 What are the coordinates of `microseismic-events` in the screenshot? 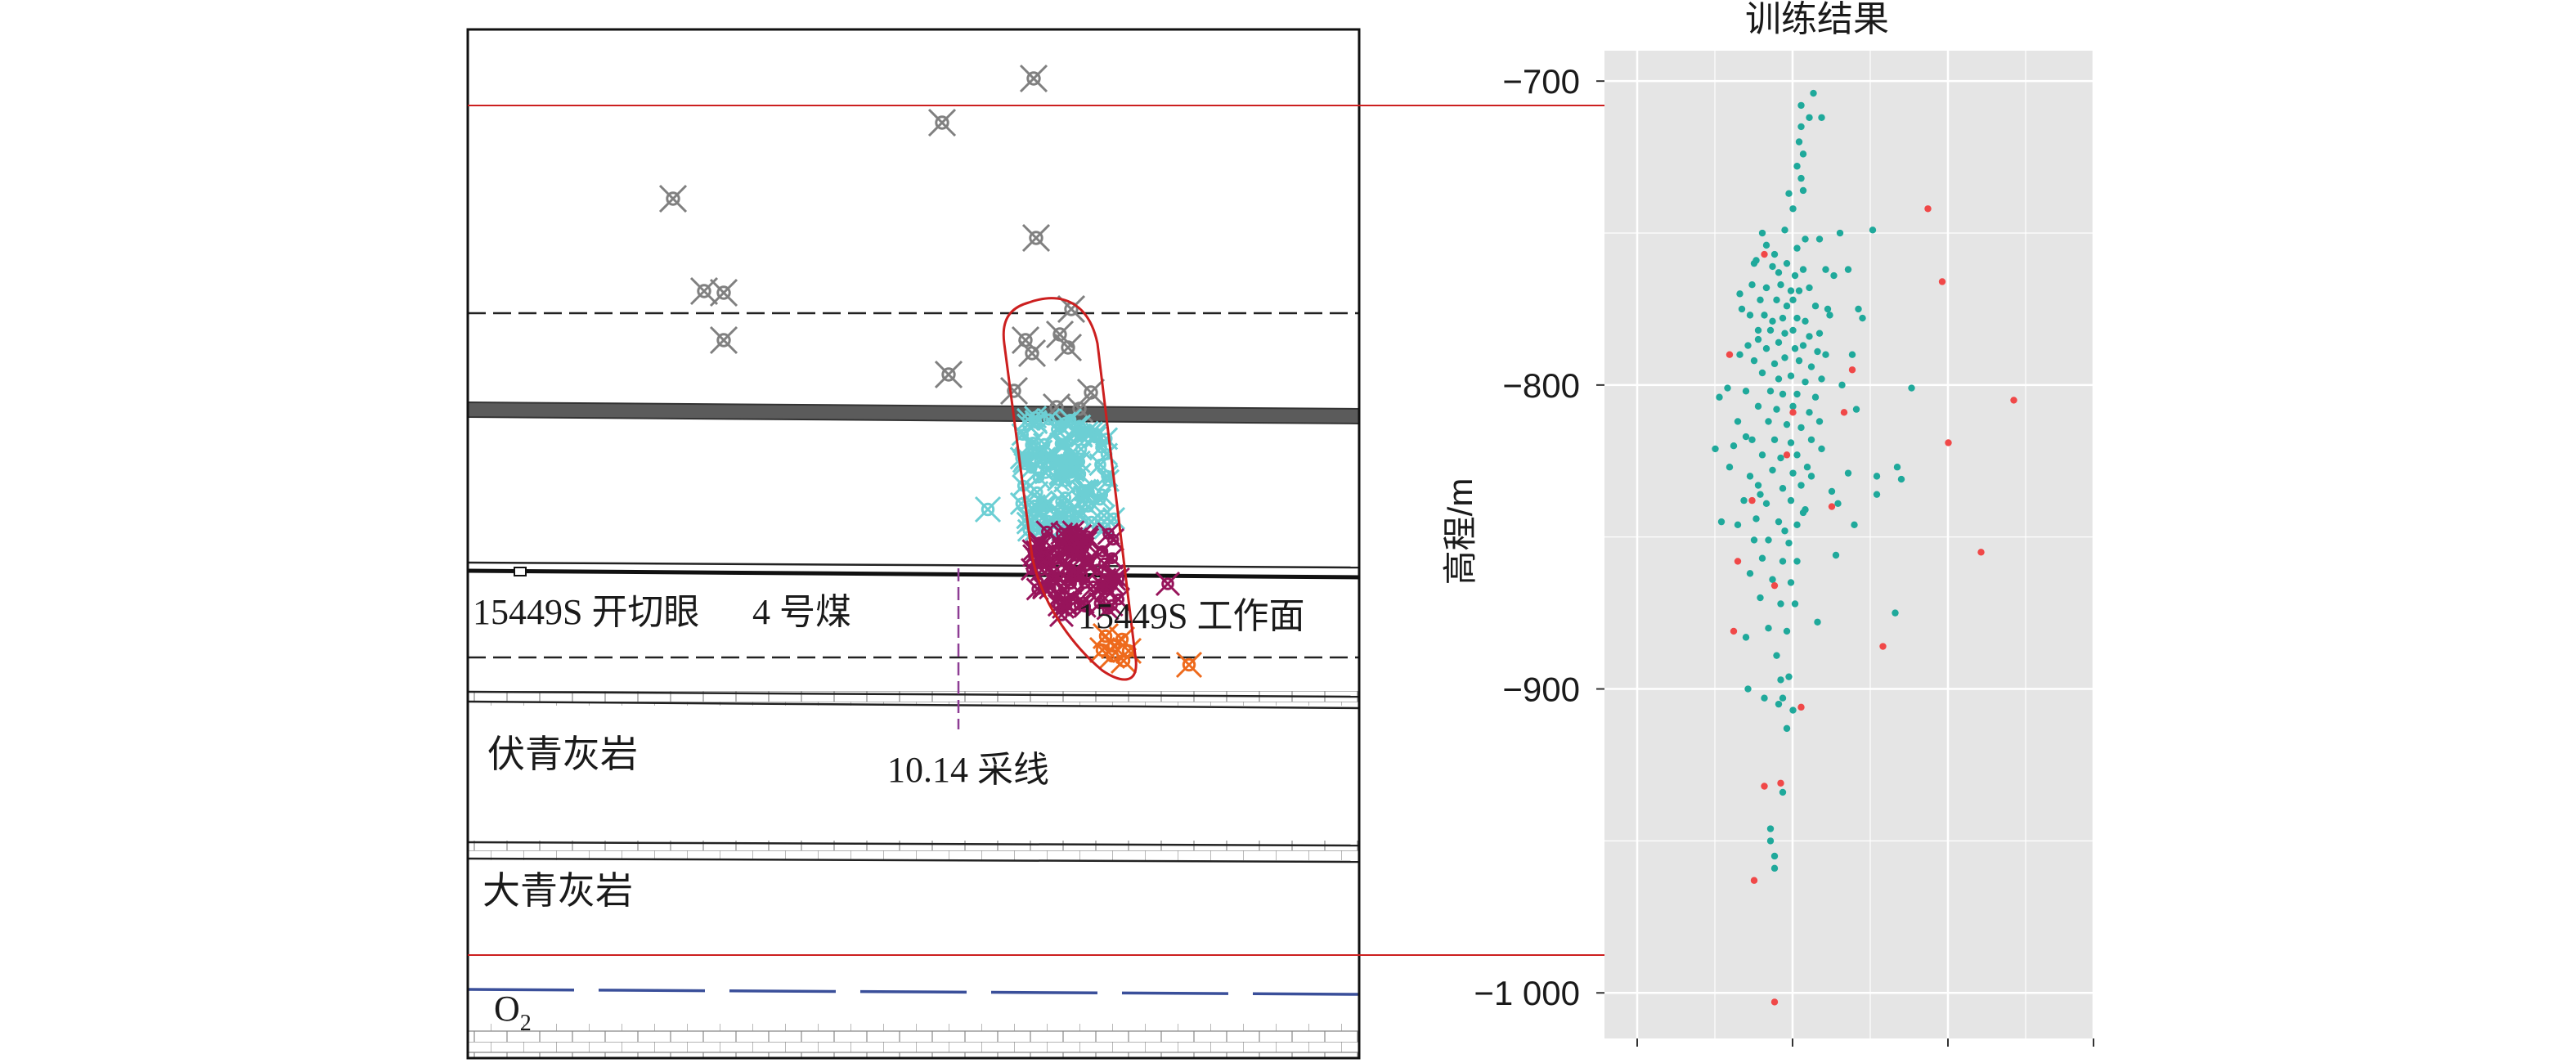 It's located at (931, 371).